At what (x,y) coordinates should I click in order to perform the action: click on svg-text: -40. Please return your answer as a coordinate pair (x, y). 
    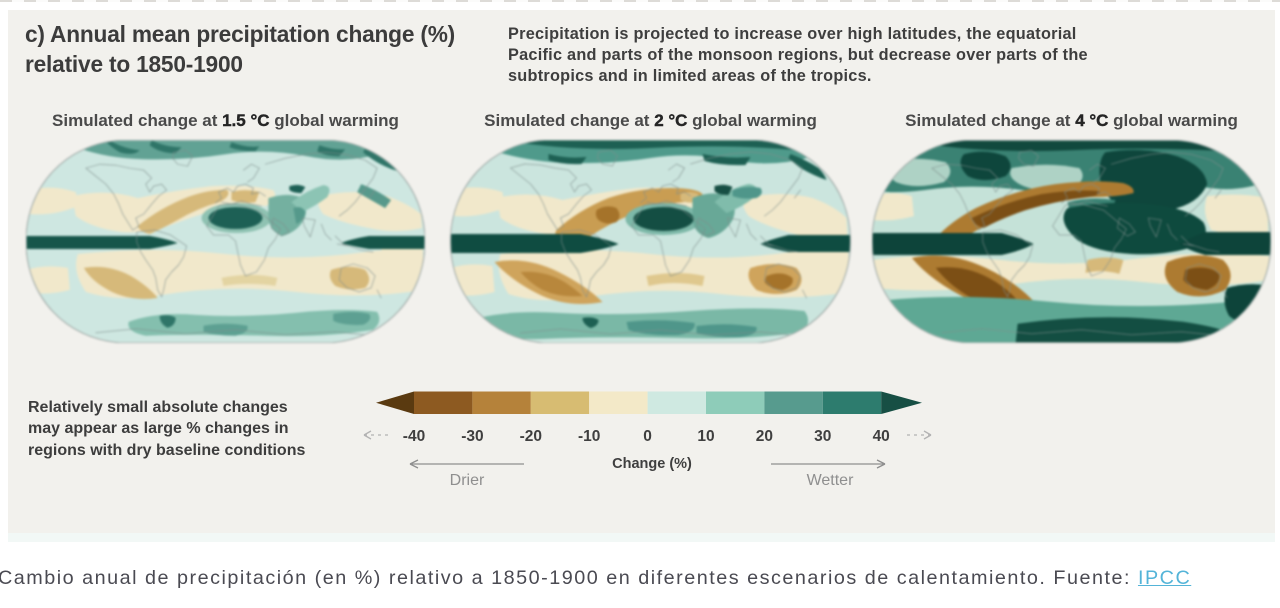
    Looking at the image, I should click on (414, 436).